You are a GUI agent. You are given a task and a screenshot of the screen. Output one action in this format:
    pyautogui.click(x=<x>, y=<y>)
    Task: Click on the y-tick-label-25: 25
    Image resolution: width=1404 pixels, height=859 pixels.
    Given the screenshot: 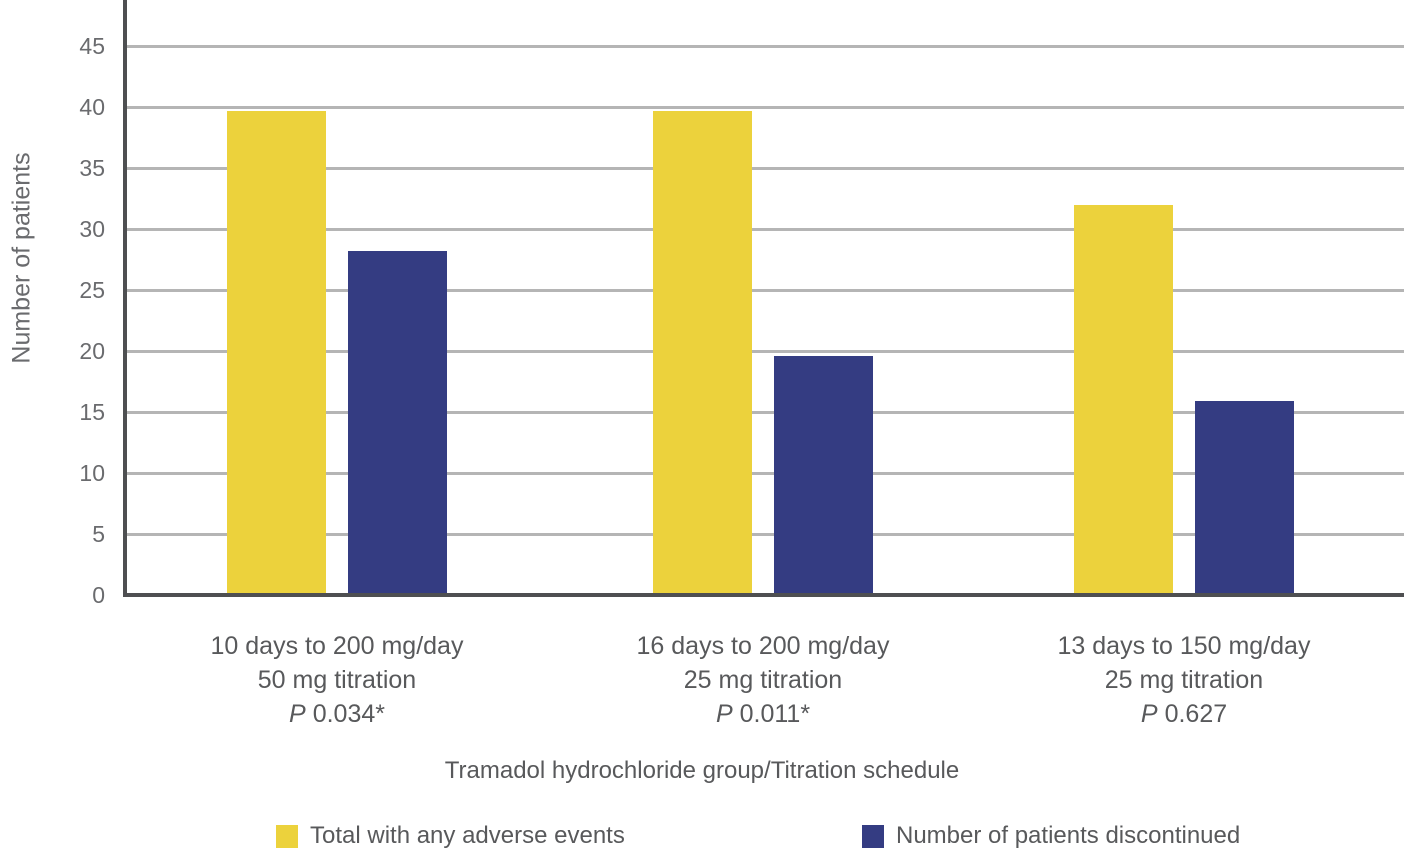 What is the action you would take?
    pyautogui.click(x=92, y=290)
    